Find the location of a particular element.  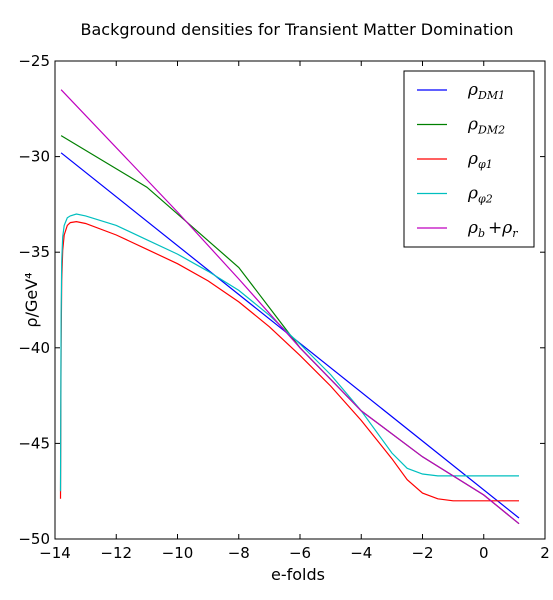

x-tick-label: 2 is located at coordinates (545, 553).